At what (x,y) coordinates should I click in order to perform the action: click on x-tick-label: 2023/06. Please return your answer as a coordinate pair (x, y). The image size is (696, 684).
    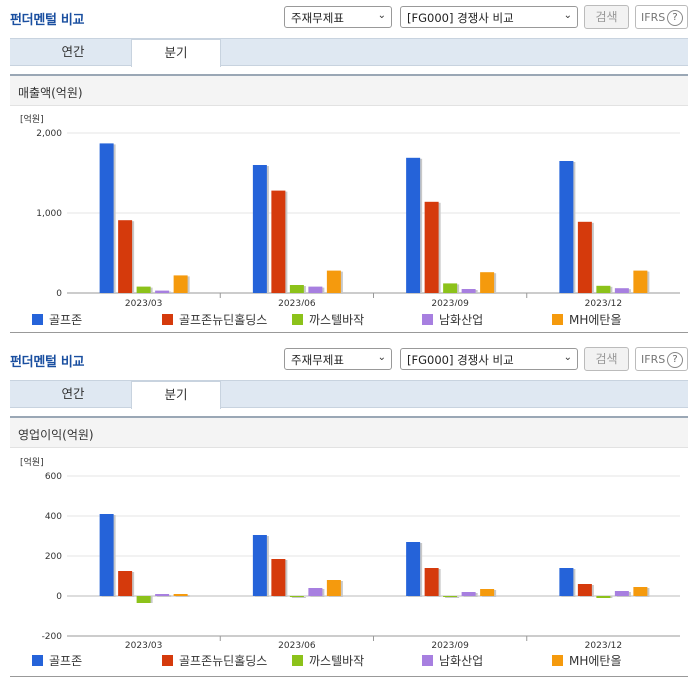
    Looking at the image, I should click on (297, 302).